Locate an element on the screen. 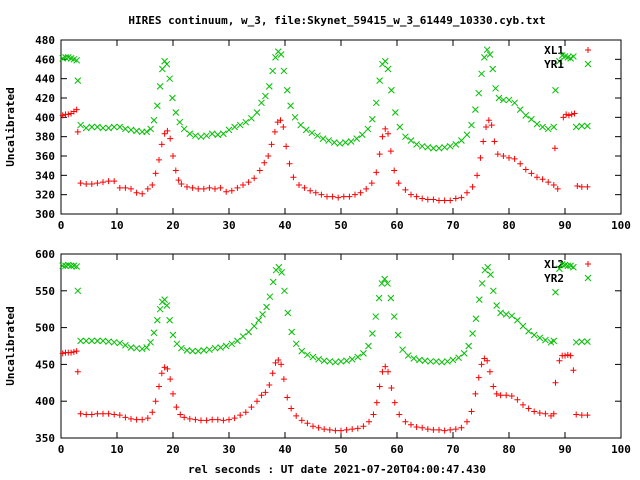 Image resolution: width=640 pixels, height=480 pixels. x-tick-label: 10 is located at coordinates (116, 449).